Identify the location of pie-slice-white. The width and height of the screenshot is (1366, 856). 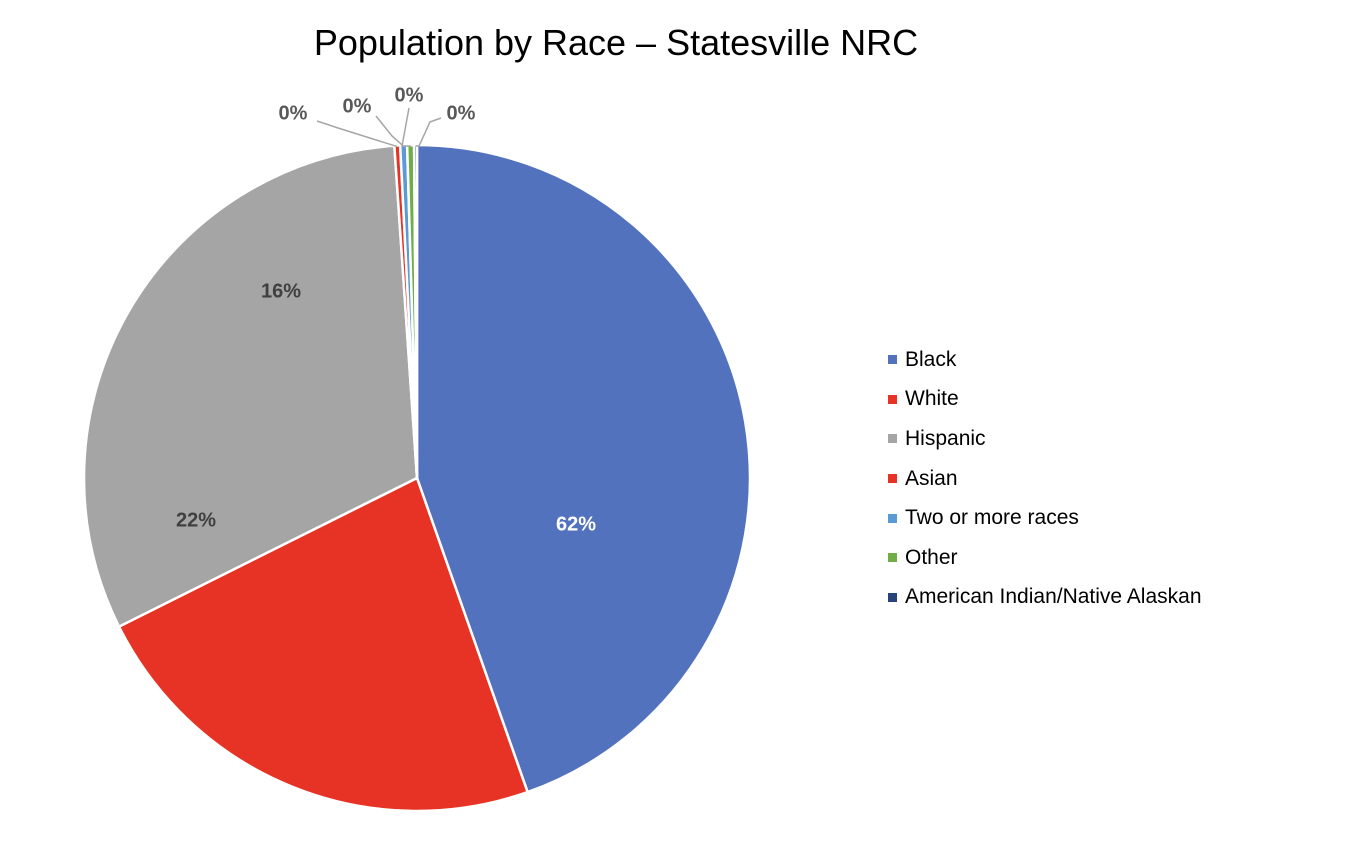
(323, 644).